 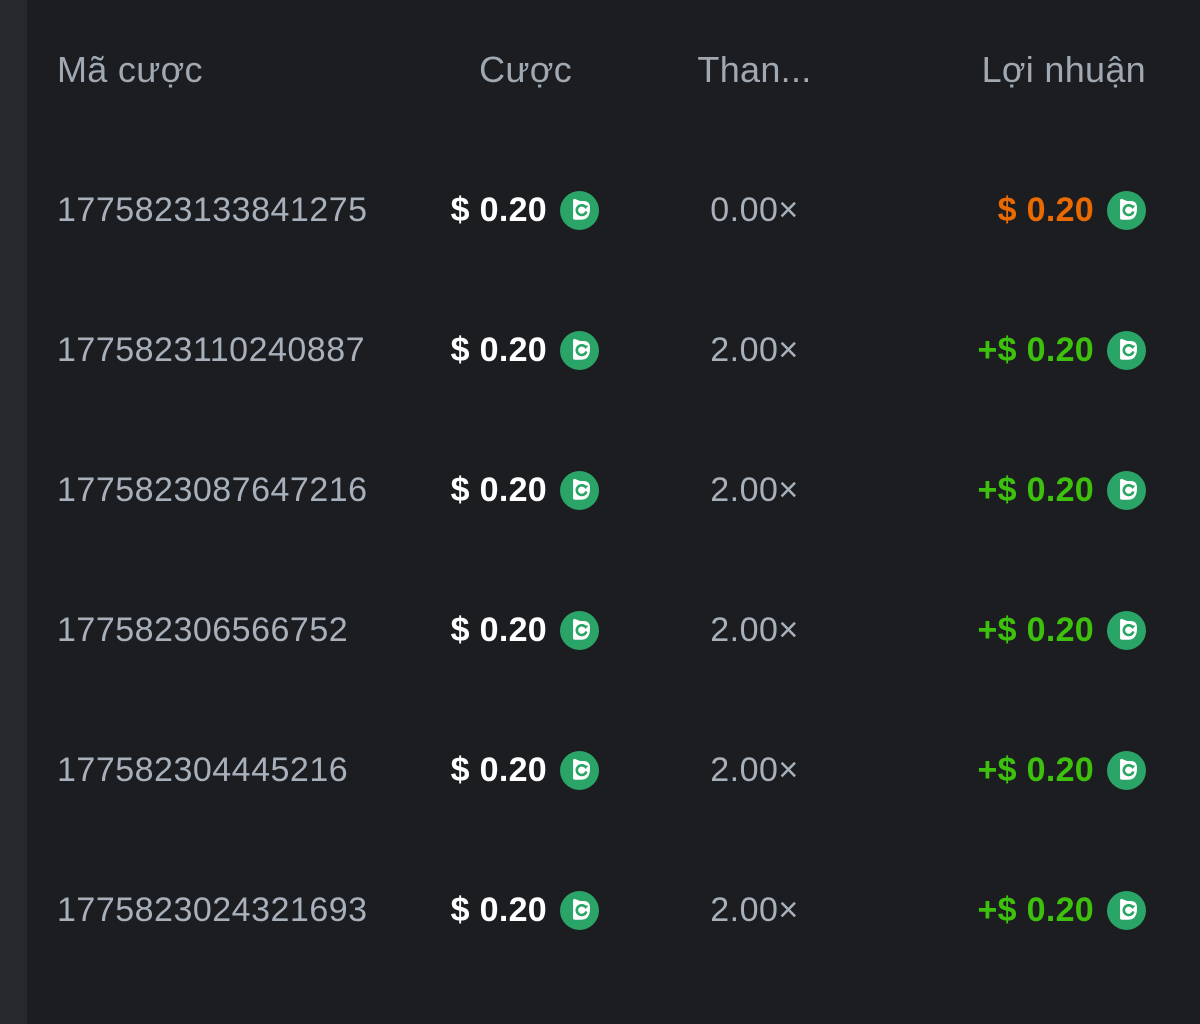 What do you see at coordinates (212, 909) in the screenshot?
I see `bet-id: 1775823024321693` at bounding box center [212, 909].